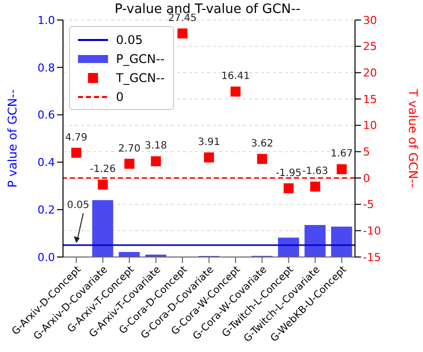 The image size is (423, 352). Describe the element at coordinates (120, 97) in the screenshot. I see `legend-label: 0` at that location.